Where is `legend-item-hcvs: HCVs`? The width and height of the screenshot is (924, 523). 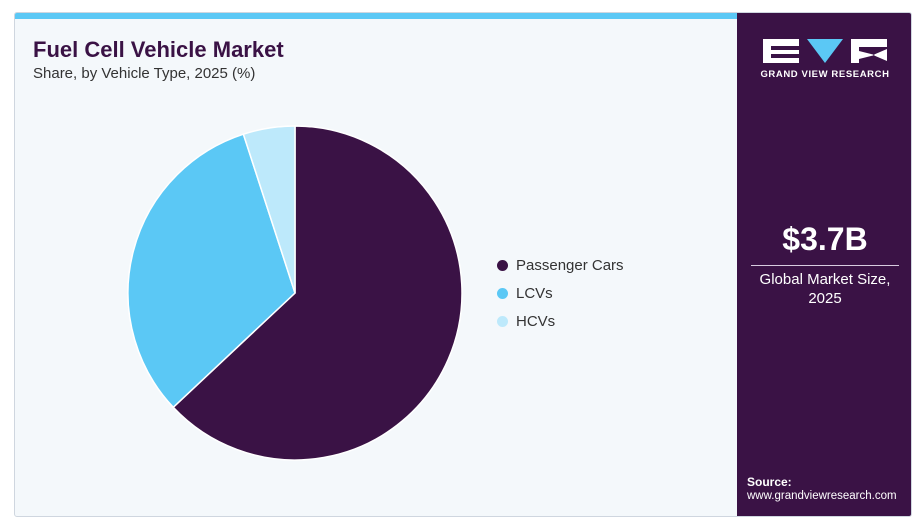
legend-item-hcvs: HCVs is located at coordinates (560, 321).